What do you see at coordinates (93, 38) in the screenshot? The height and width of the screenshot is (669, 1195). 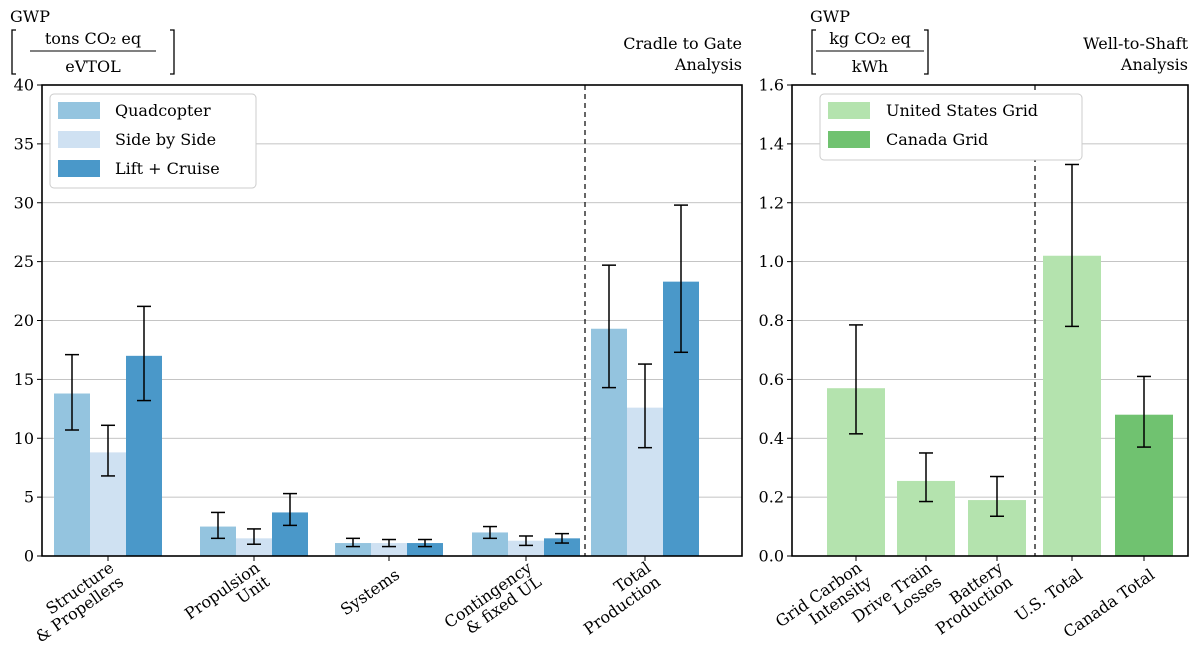 I see `left-ylabel-numerator: tons CO₂ eq` at bounding box center [93, 38].